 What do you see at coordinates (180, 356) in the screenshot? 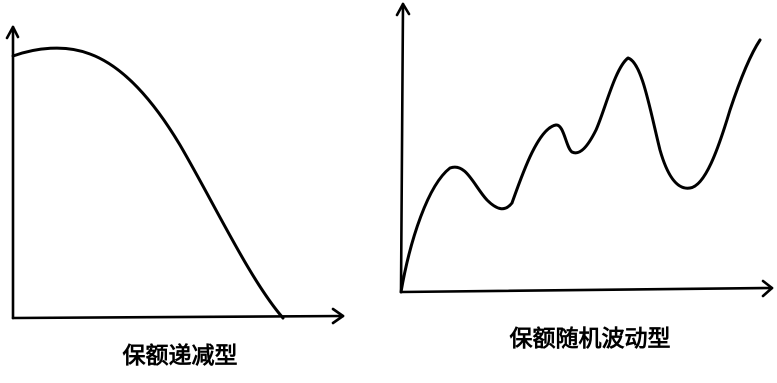
I see `caption-decreasing: 保额递减型` at bounding box center [180, 356].